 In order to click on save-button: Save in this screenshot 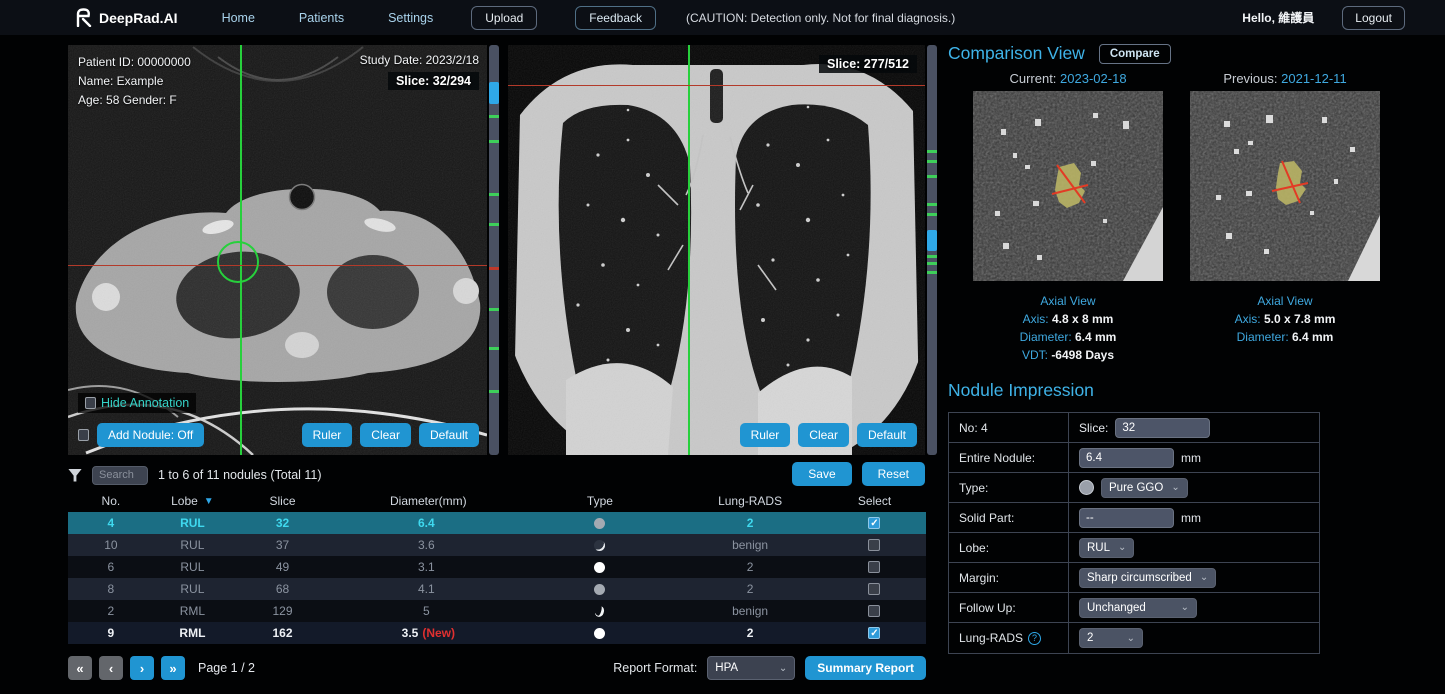, I will do `click(822, 474)`.